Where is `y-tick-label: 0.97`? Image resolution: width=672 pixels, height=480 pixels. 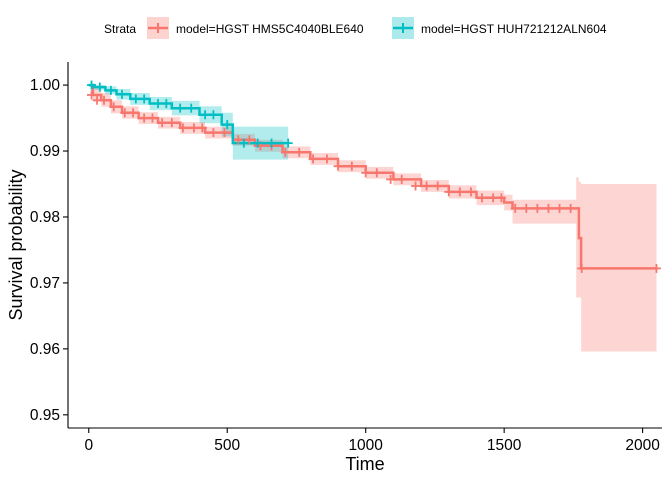 y-tick-label: 0.97 is located at coordinates (45, 283).